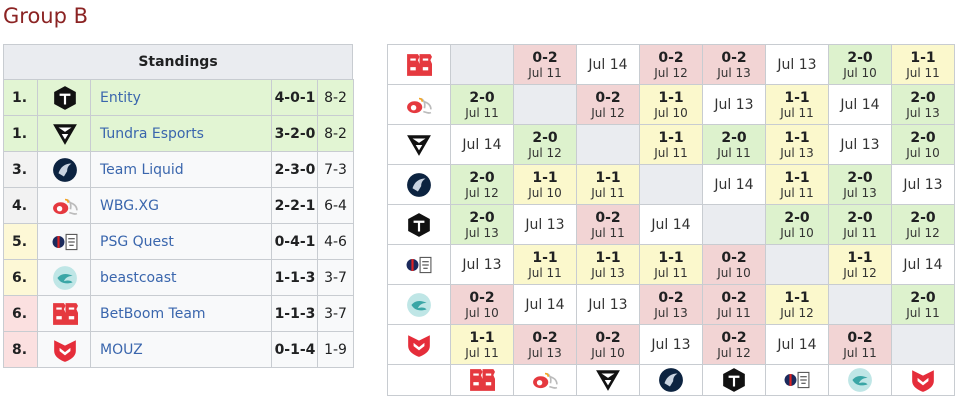  I want to click on team-name: PSG Quest, so click(181, 241).